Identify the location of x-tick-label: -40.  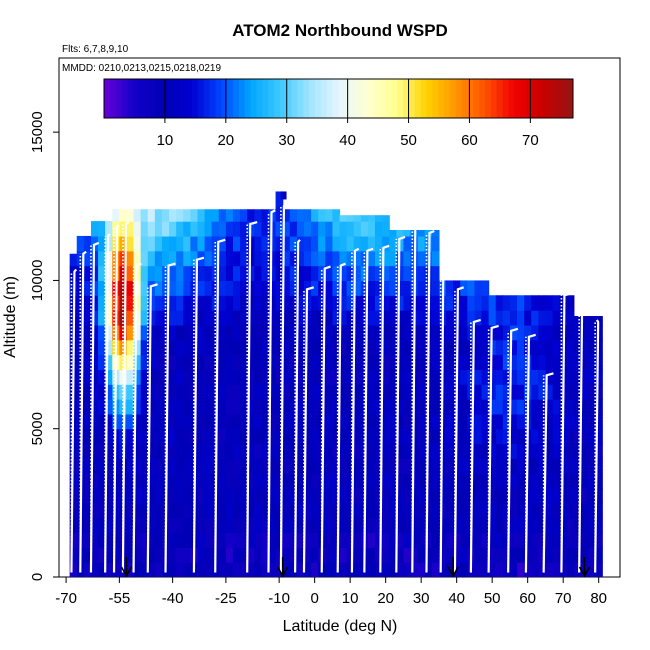
(173, 598).